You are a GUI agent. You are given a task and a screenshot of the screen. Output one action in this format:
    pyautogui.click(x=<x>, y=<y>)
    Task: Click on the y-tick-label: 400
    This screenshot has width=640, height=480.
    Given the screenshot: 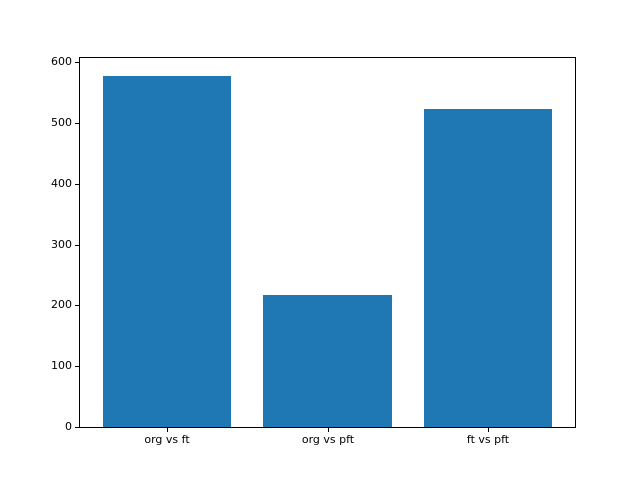 What is the action you would take?
    pyautogui.click(x=61, y=183)
    